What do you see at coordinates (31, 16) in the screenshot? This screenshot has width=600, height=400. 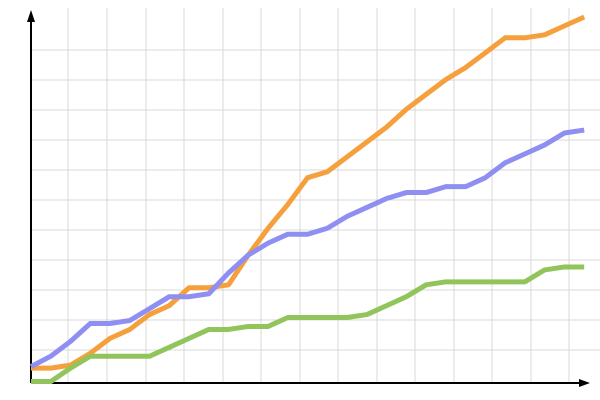 I see `y-axis-arrow-icon` at bounding box center [31, 16].